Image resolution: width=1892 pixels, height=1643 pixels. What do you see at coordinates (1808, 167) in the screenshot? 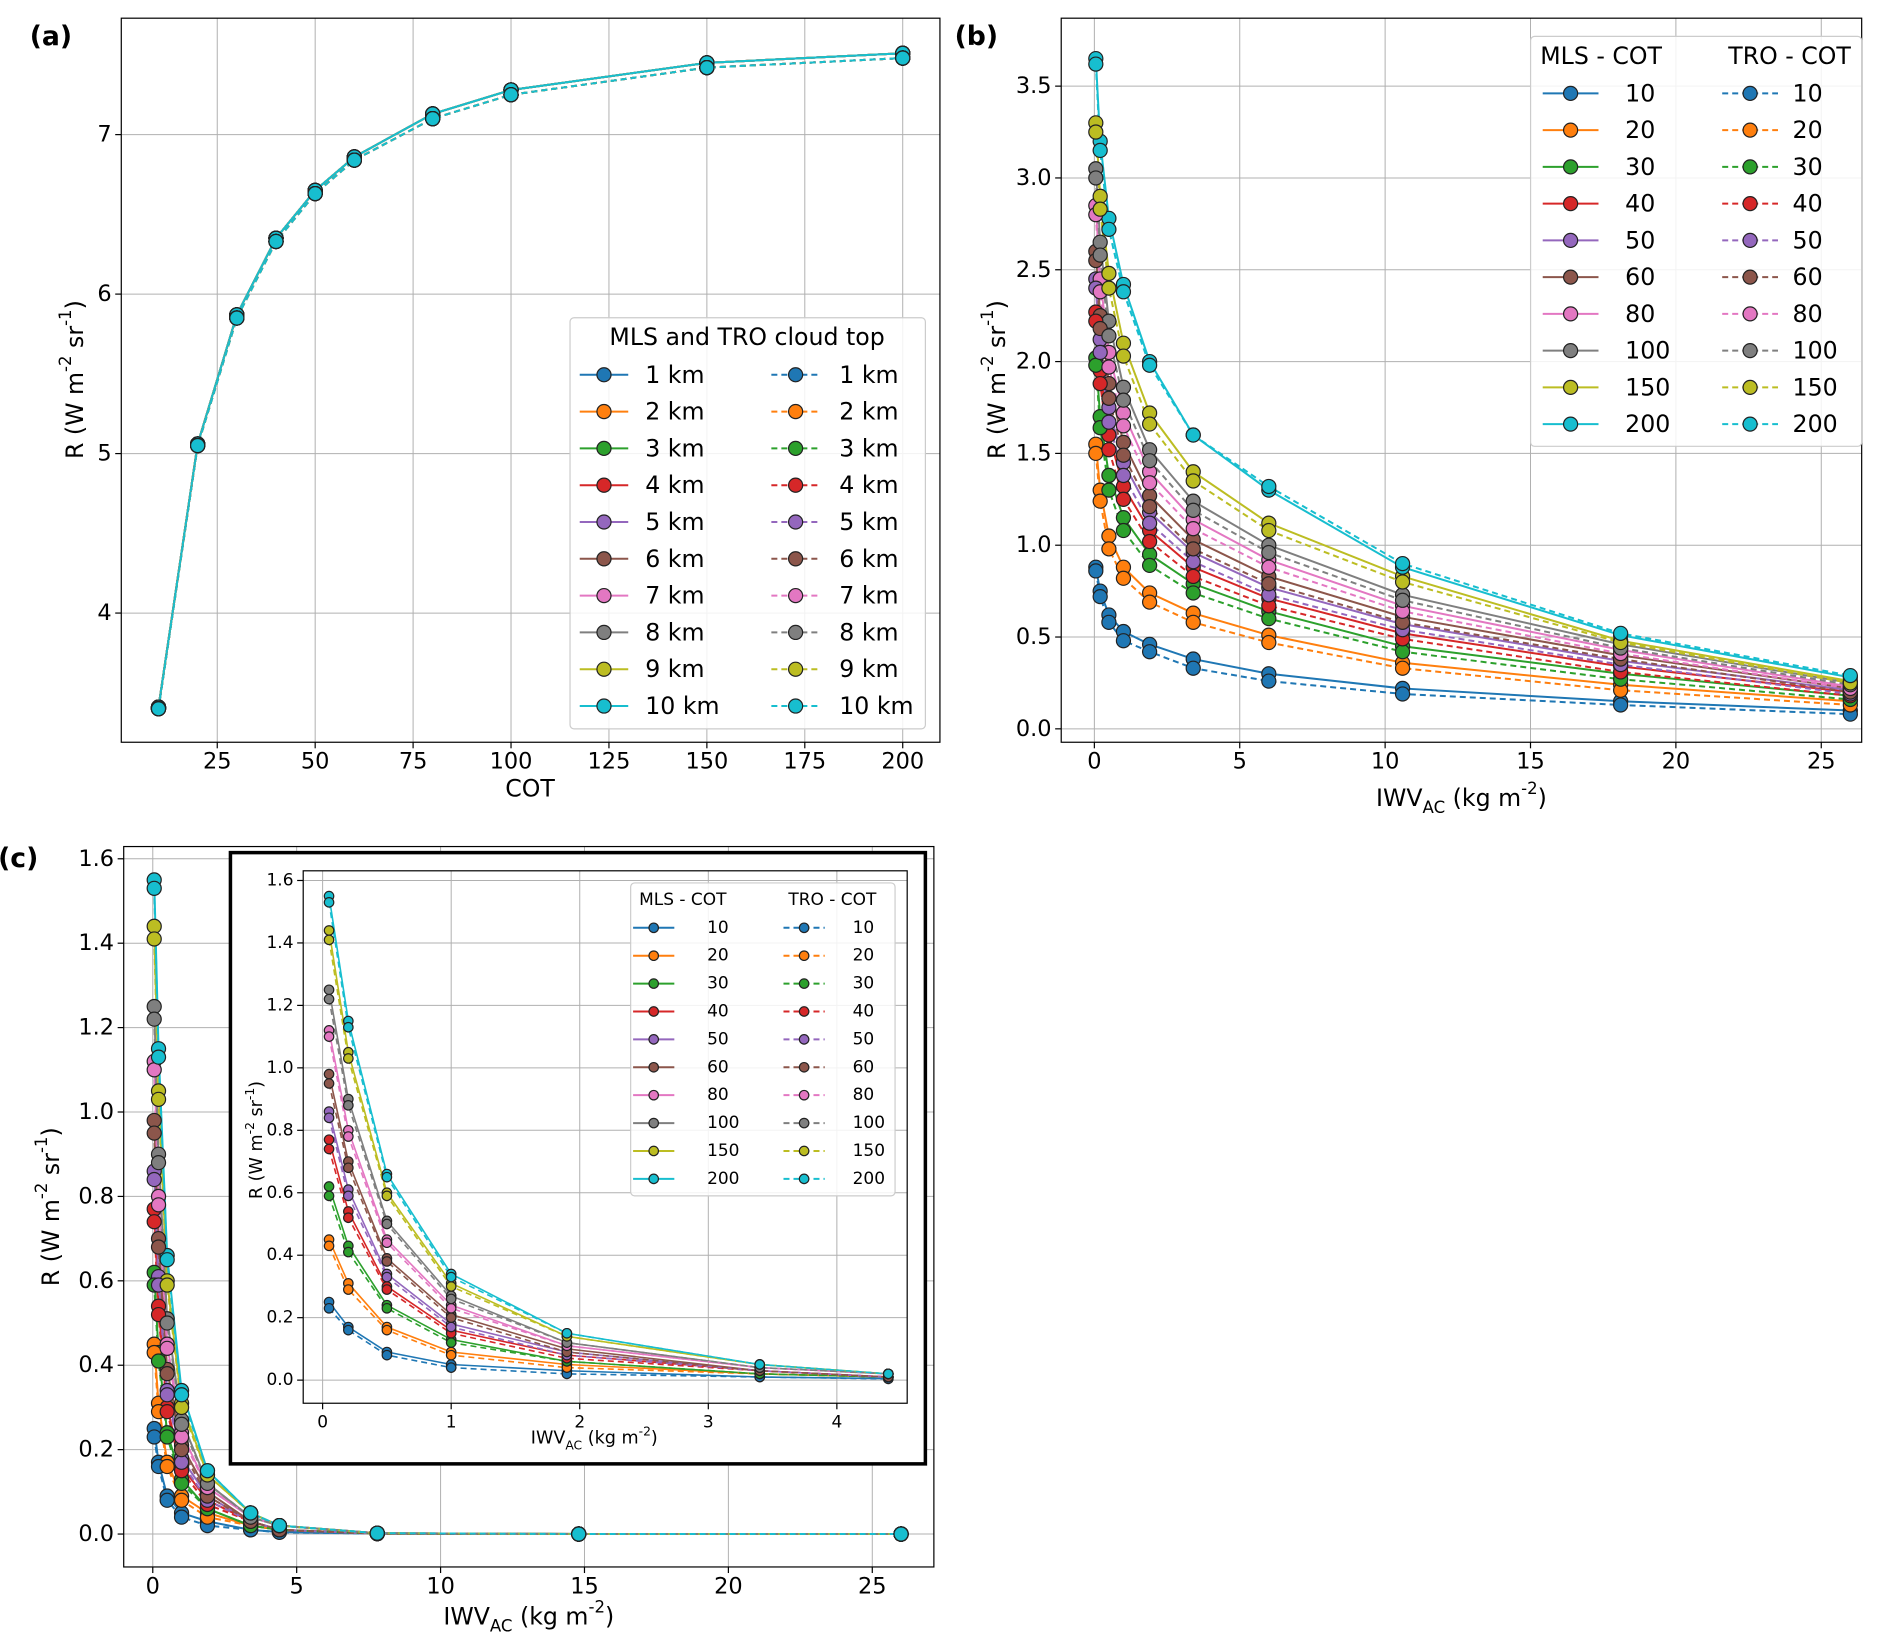
I see `legend-label: 30` at bounding box center [1808, 167].